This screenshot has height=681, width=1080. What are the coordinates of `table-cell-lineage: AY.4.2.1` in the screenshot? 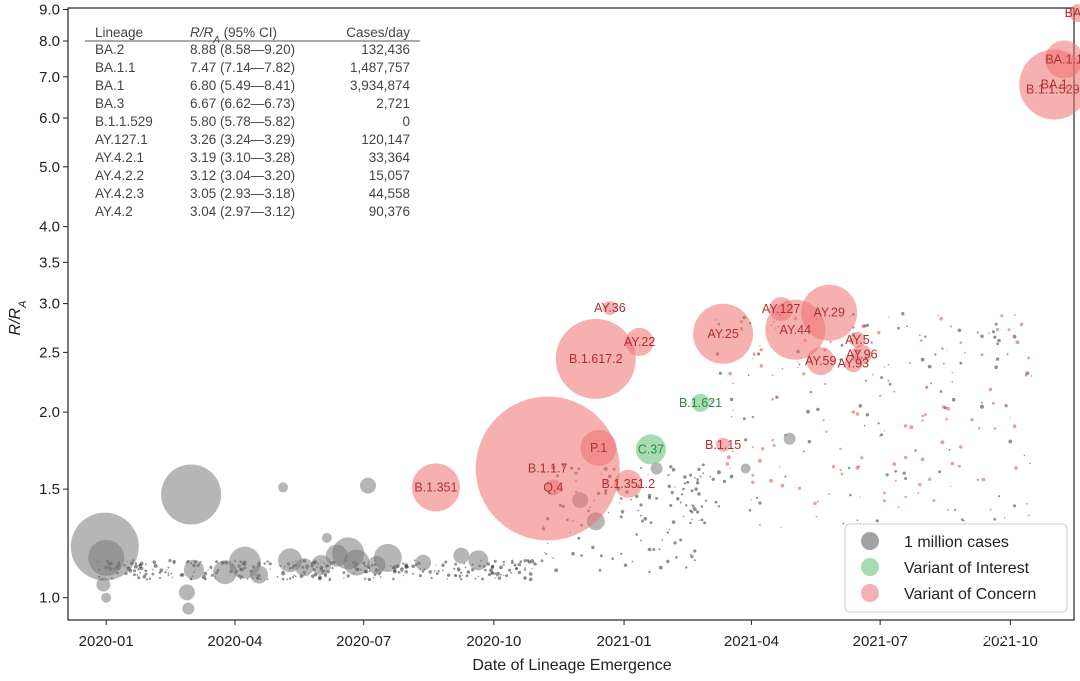 It's located at (119, 157).